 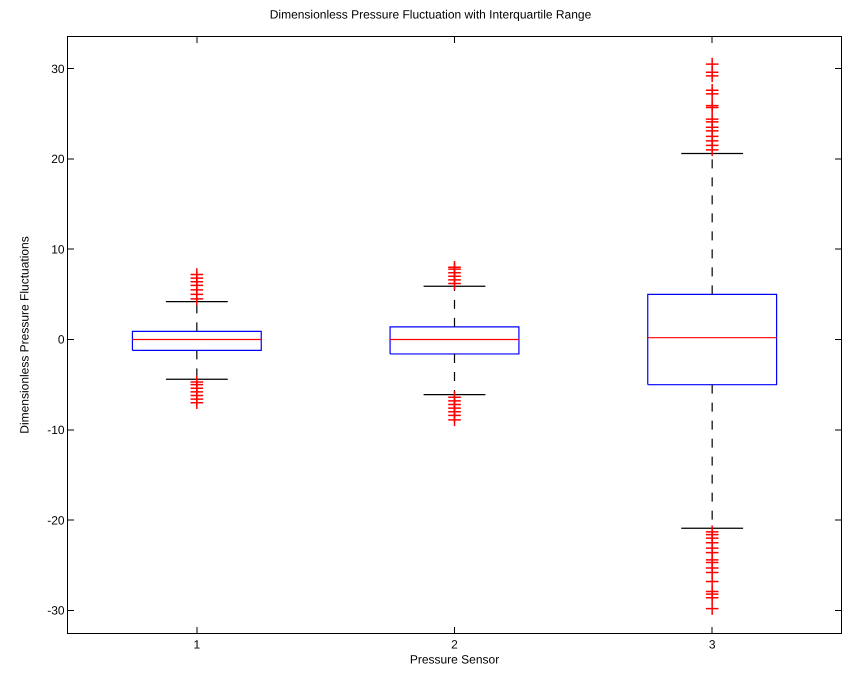 I want to click on y-tick-label: -10, so click(x=56, y=430).